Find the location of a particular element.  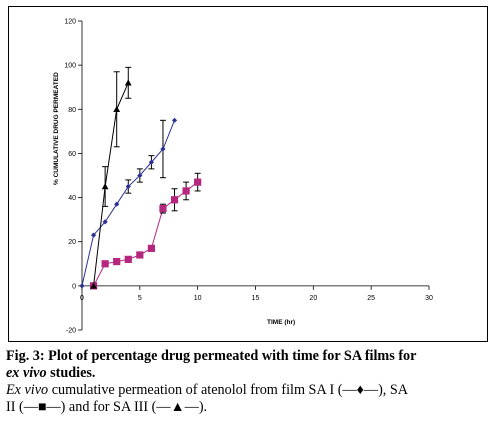

y-tick-label: 20 is located at coordinates (72, 242).